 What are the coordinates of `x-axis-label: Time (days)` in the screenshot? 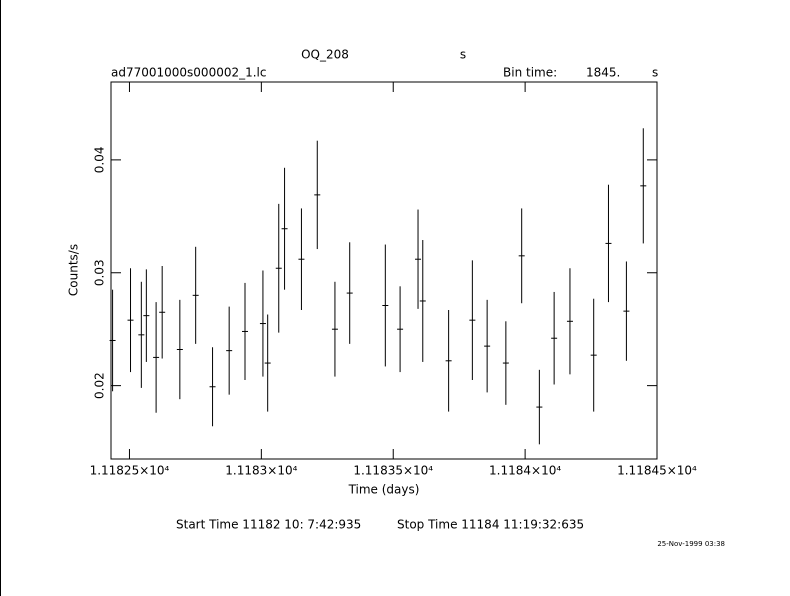 It's located at (384, 490).